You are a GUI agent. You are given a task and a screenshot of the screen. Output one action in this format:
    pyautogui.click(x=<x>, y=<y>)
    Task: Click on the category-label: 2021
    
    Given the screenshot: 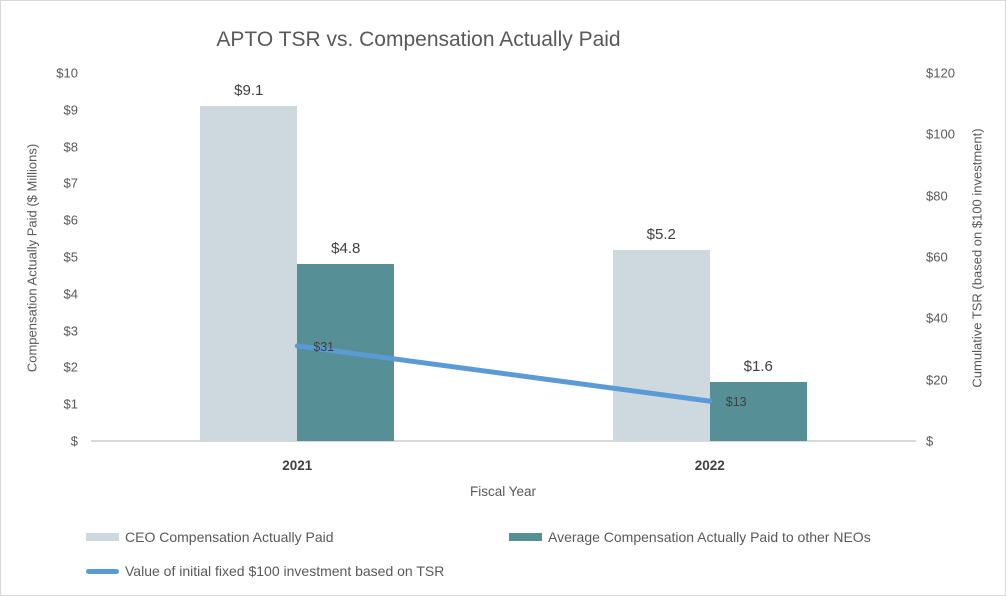 What is the action you would take?
    pyautogui.click(x=297, y=465)
    